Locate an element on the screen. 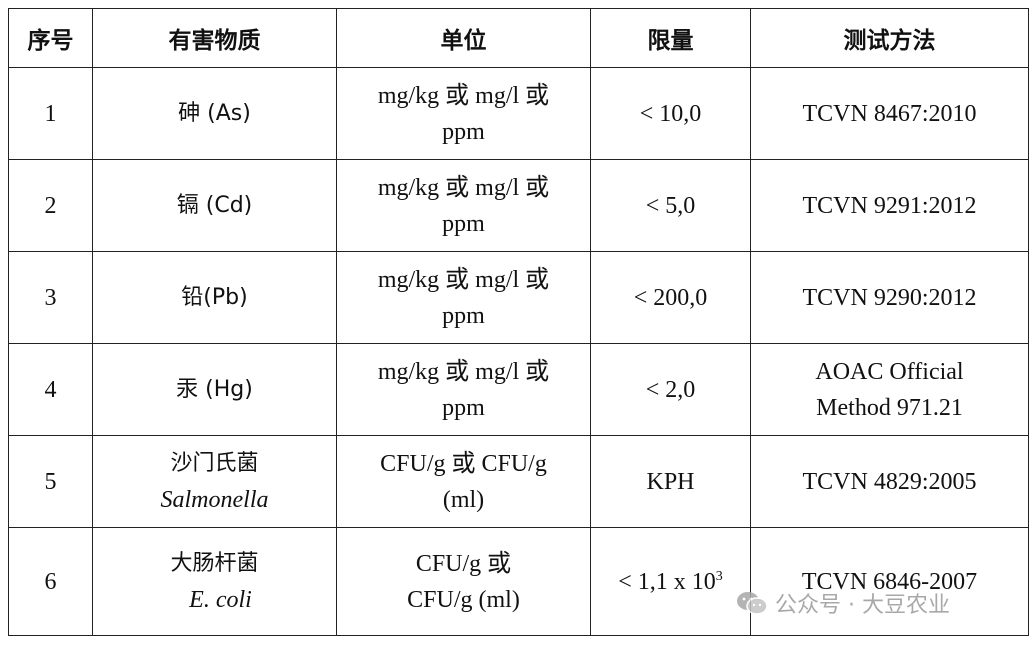  method-line-1: AOAC Official is located at coordinates (889, 371).